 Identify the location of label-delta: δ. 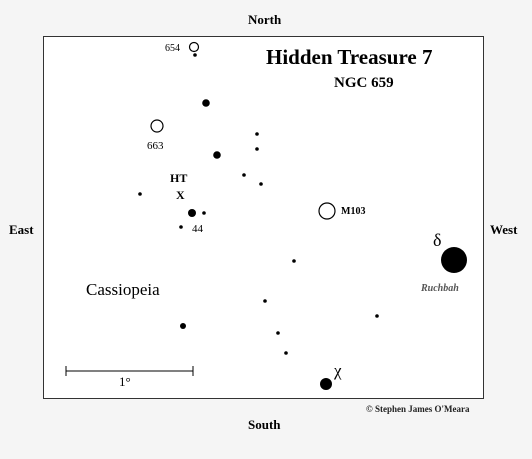
(437, 240).